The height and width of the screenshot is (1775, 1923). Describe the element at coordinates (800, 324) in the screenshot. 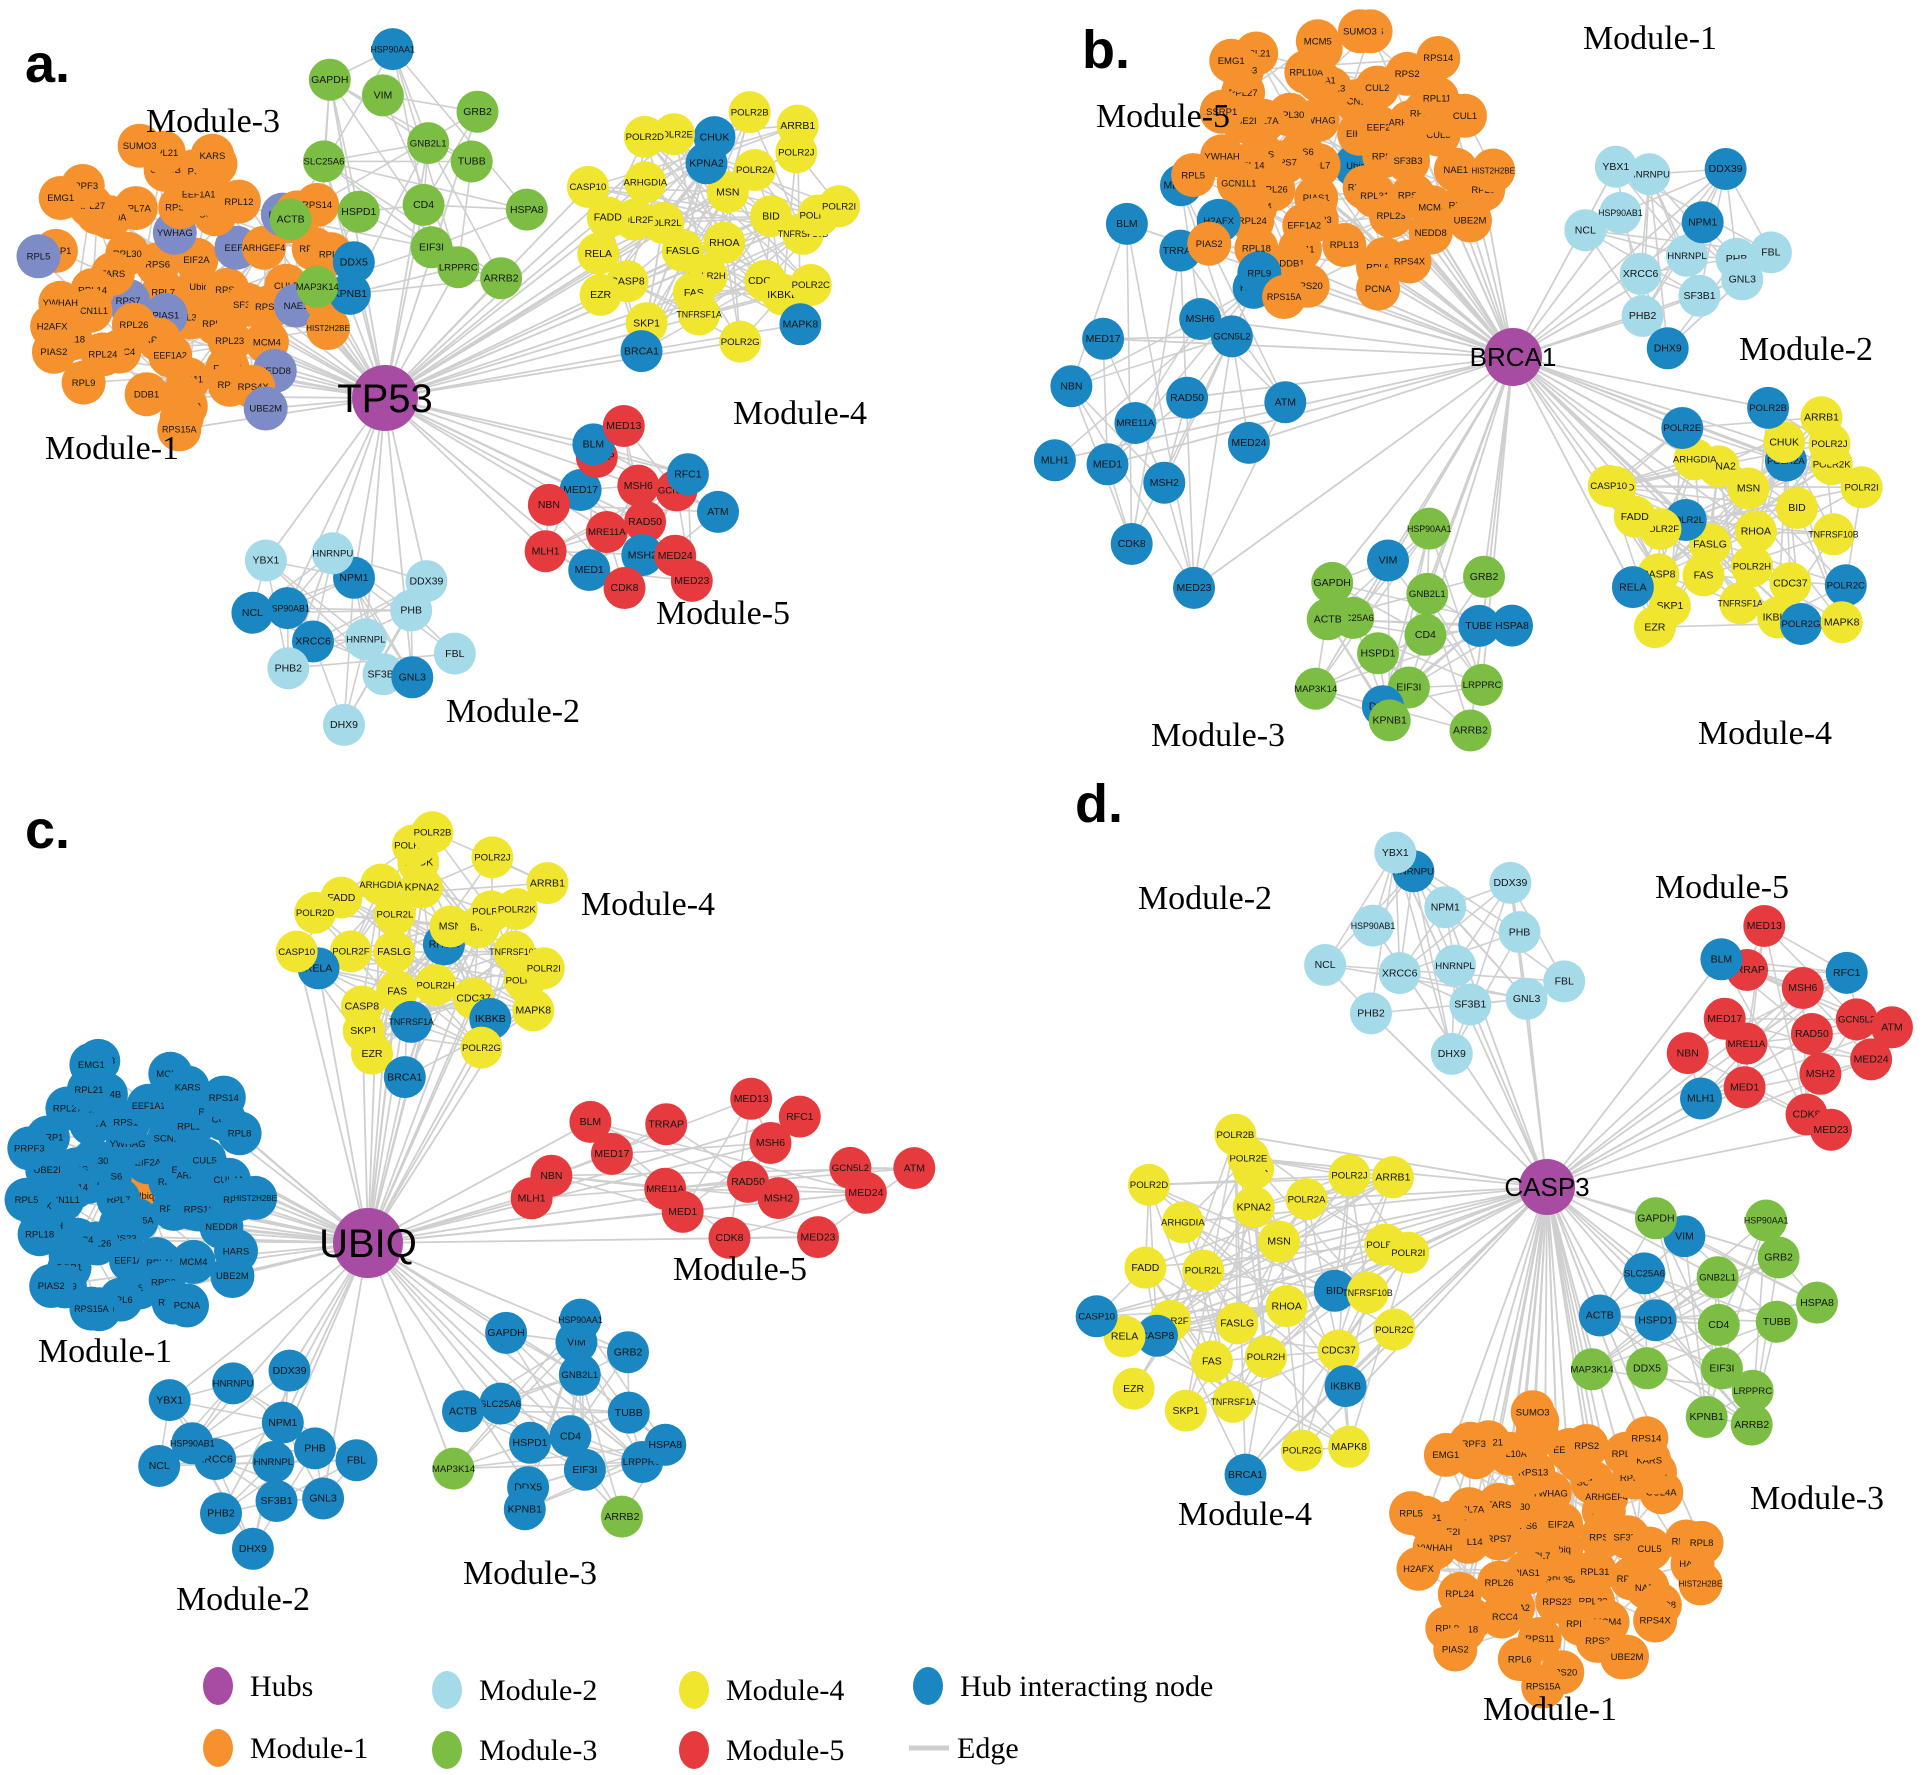

I see `network-node: MAPK8` at that location.